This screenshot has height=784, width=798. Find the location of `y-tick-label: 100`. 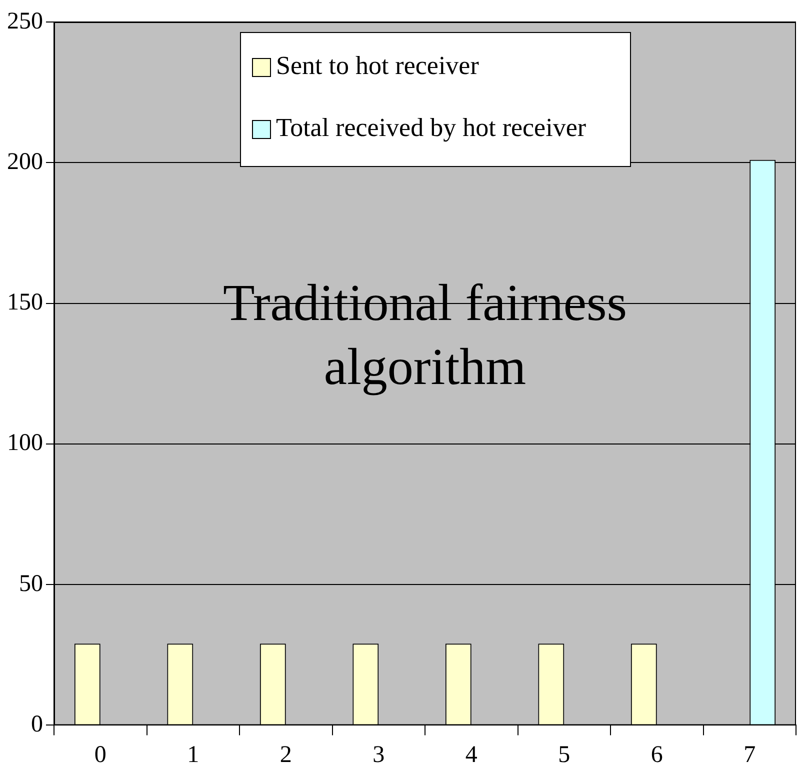

y-tick-label: 100 is located at coordinates (25, 443).